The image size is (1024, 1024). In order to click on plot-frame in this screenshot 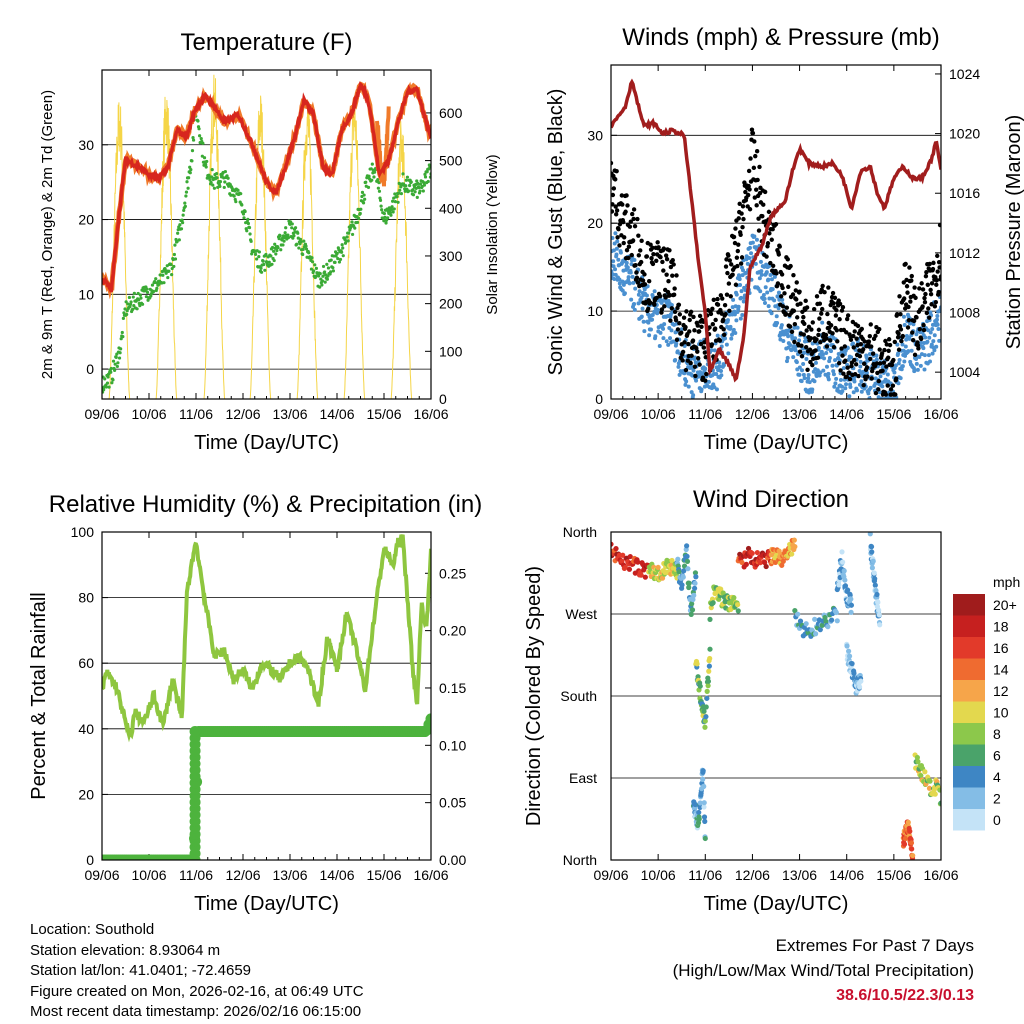, I will do `click(266, 696)`.